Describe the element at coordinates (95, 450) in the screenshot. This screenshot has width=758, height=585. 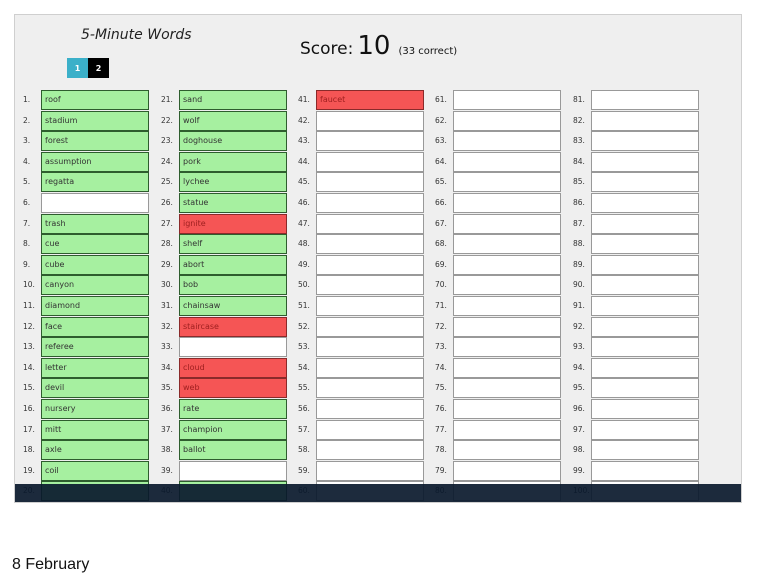
I see `word-input: axle` at that location.